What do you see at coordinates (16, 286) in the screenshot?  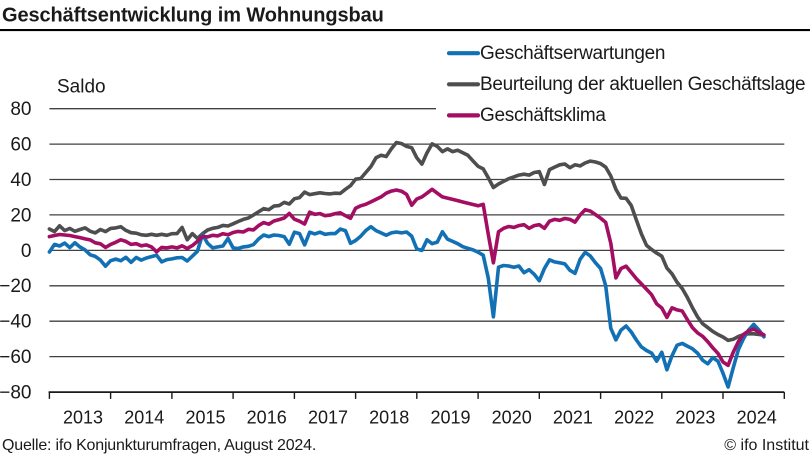 I see `svg-text: −20` at bounding box center [16, 286].